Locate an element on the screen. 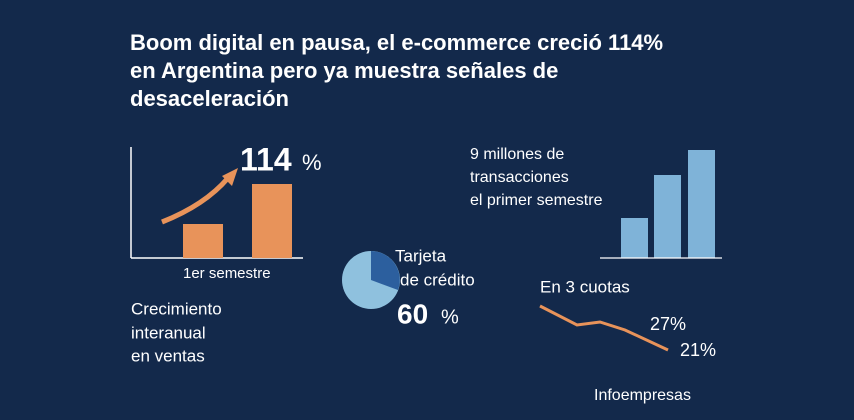 The width and height of the screenshot is (854, 420). line-label: En 3 cuotas is located at coordinates (585, 286).